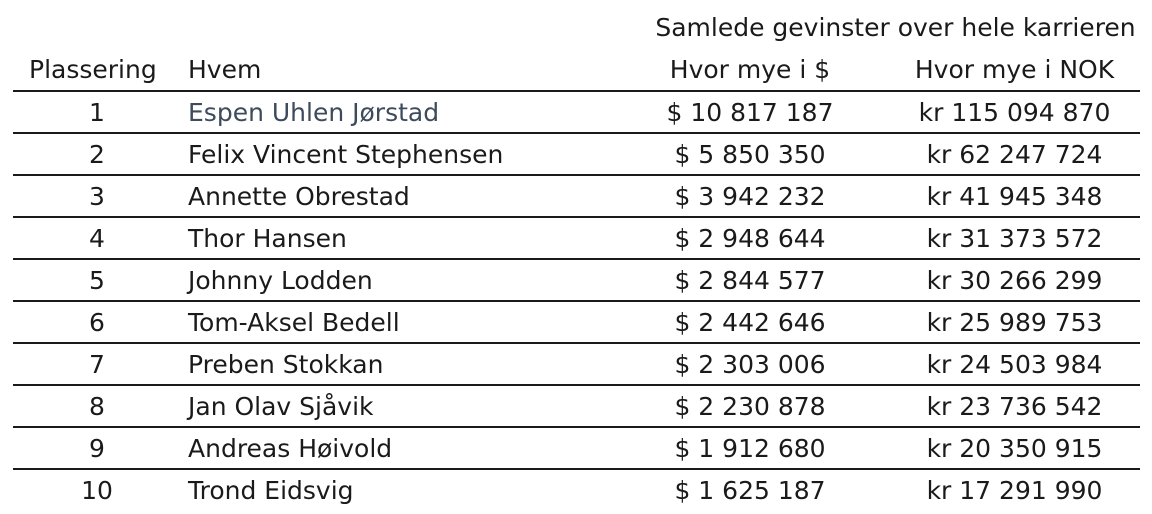 The image size is (1152, 514). Describe the element at coordinates (396, 321) in the screenshot. I see `name-cell: Tom-Aksel Bedell` at that location.